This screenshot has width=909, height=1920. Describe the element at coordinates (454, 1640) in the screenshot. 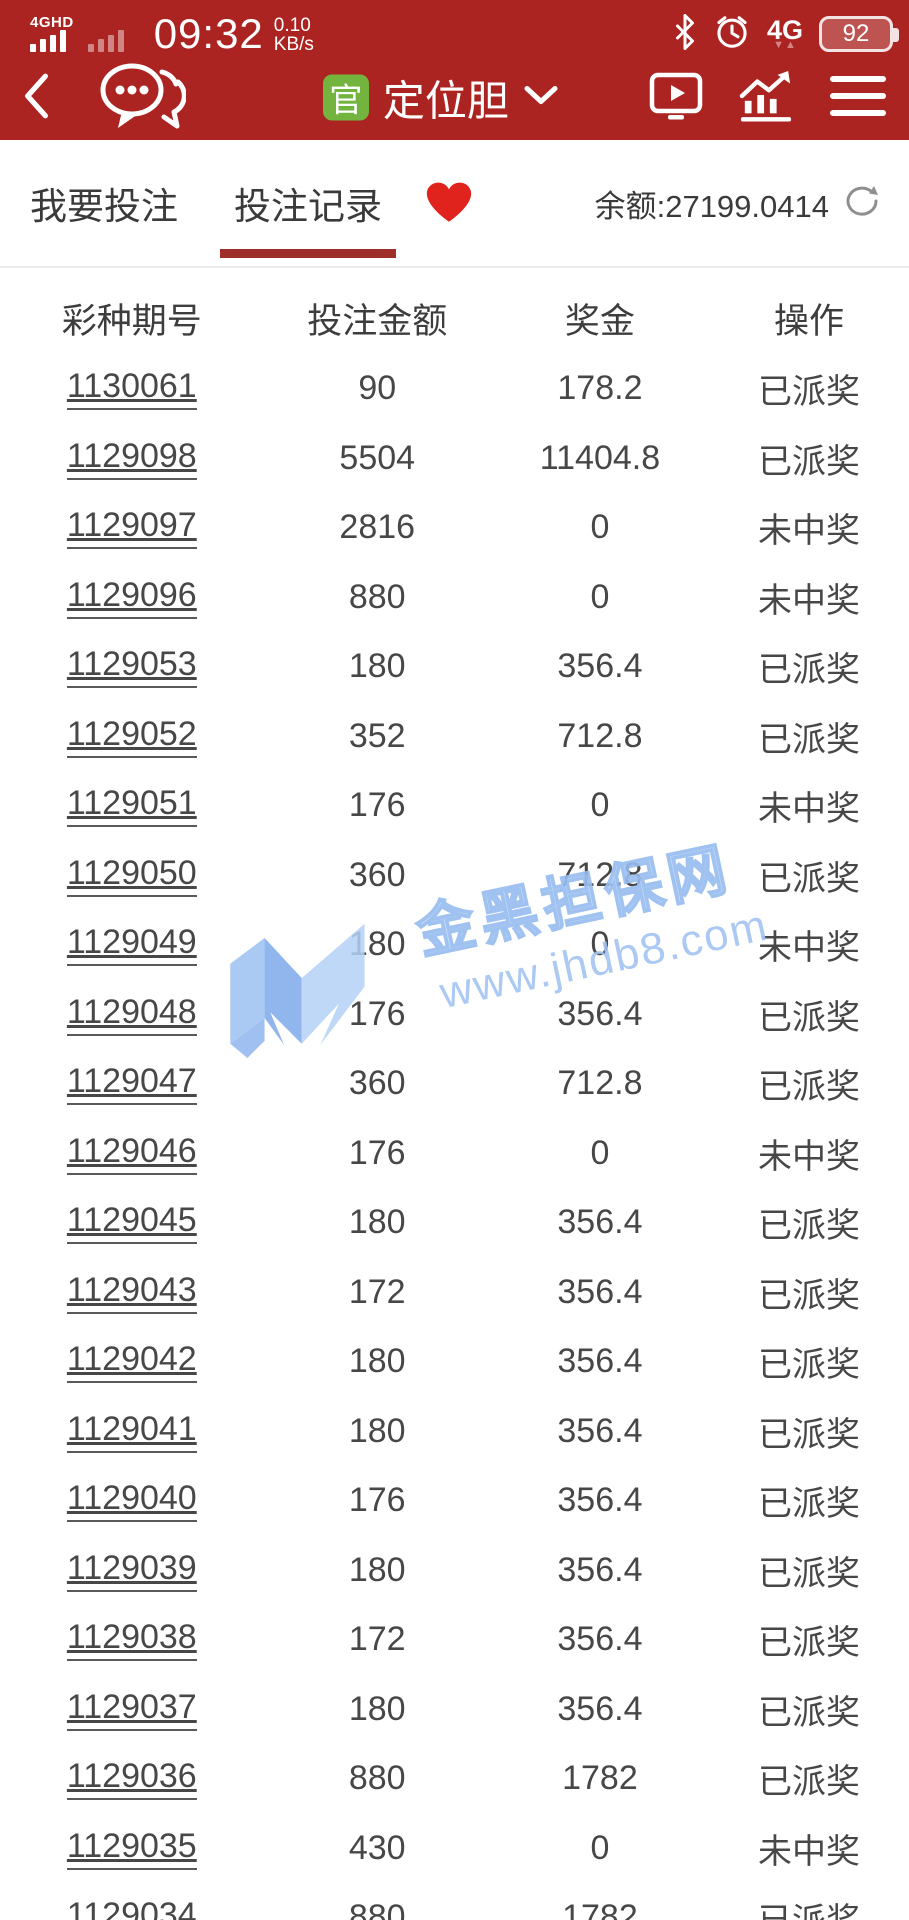

I see `table-row: 1129038 172 356.4 已派奖` at that location.